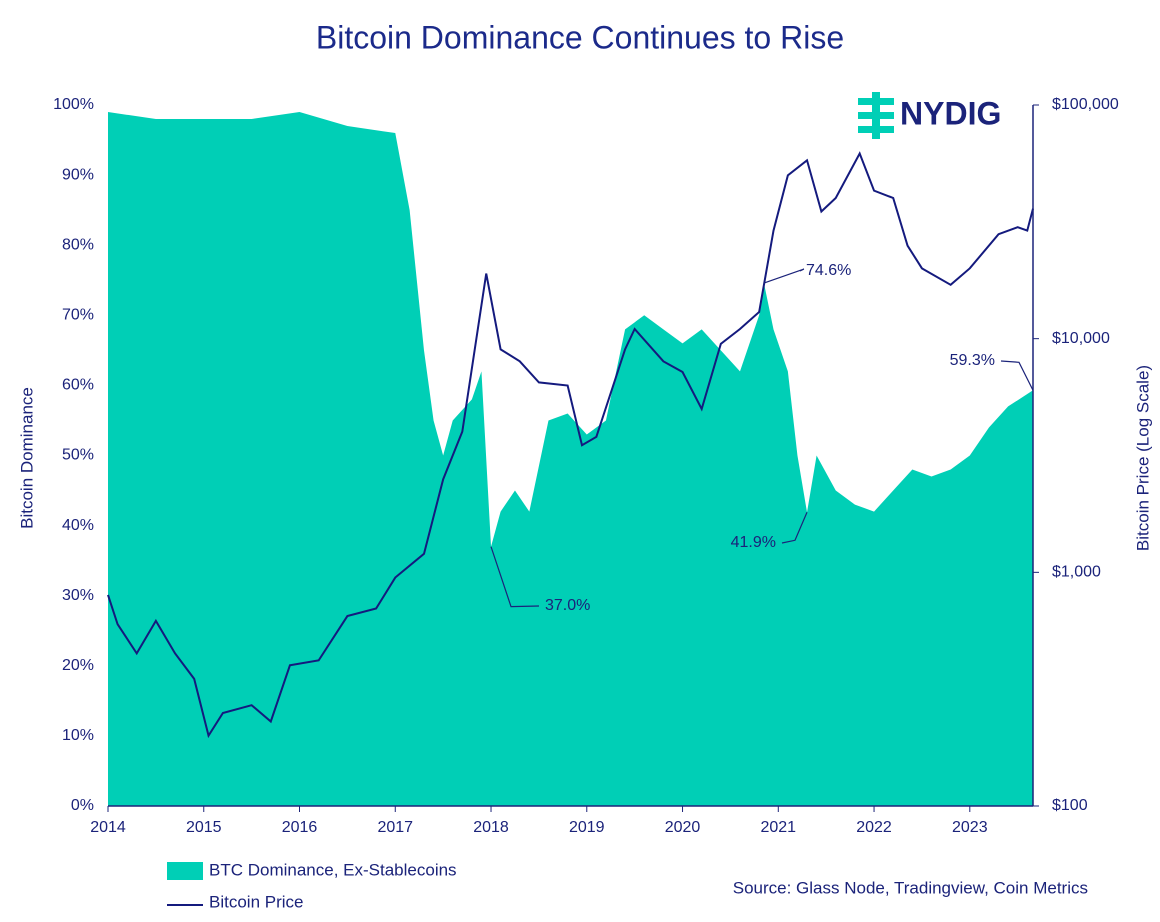 The image size is (1160, 922). What do you see at coordinates (204, 827) in the screenshot?
I see `x-tick-label: 2015` at bounding box center [204, 827].